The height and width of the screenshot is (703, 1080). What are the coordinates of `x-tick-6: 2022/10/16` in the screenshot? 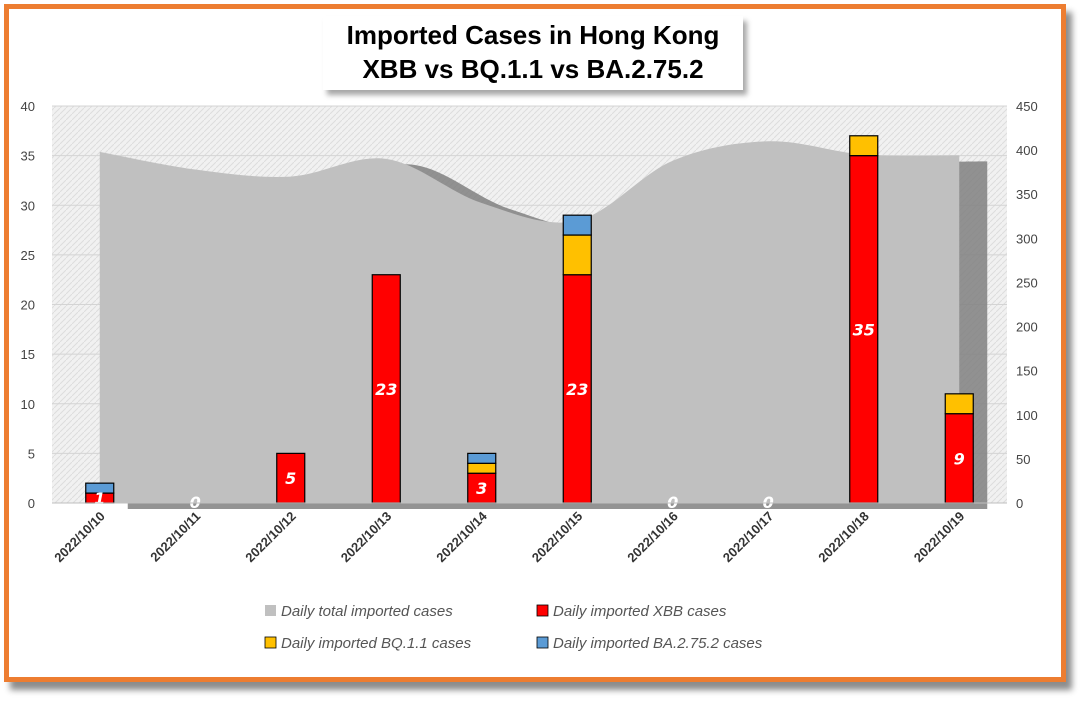 It's located at (652, 537).